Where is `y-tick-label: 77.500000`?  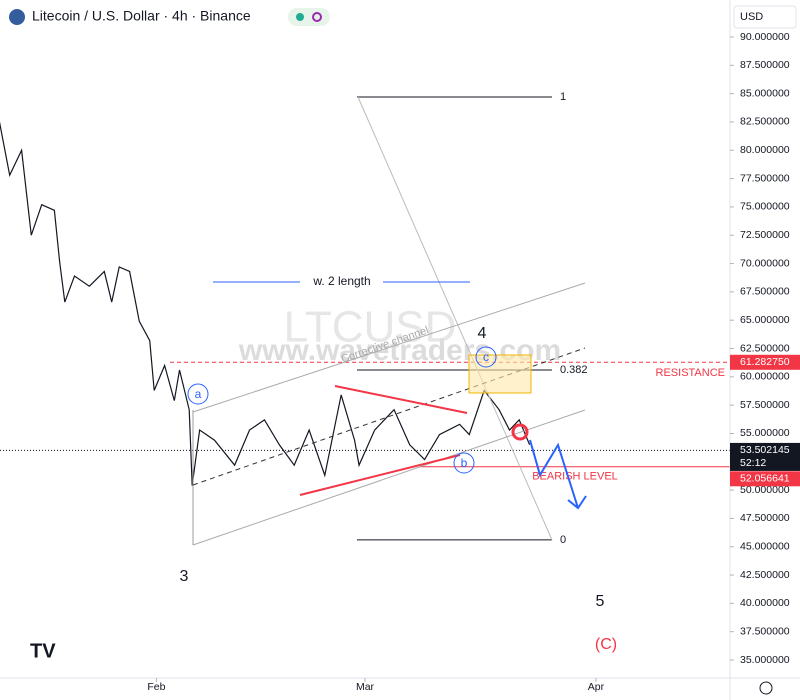 y-tick-label: 77.500000 is located at coordinates (765, 178).